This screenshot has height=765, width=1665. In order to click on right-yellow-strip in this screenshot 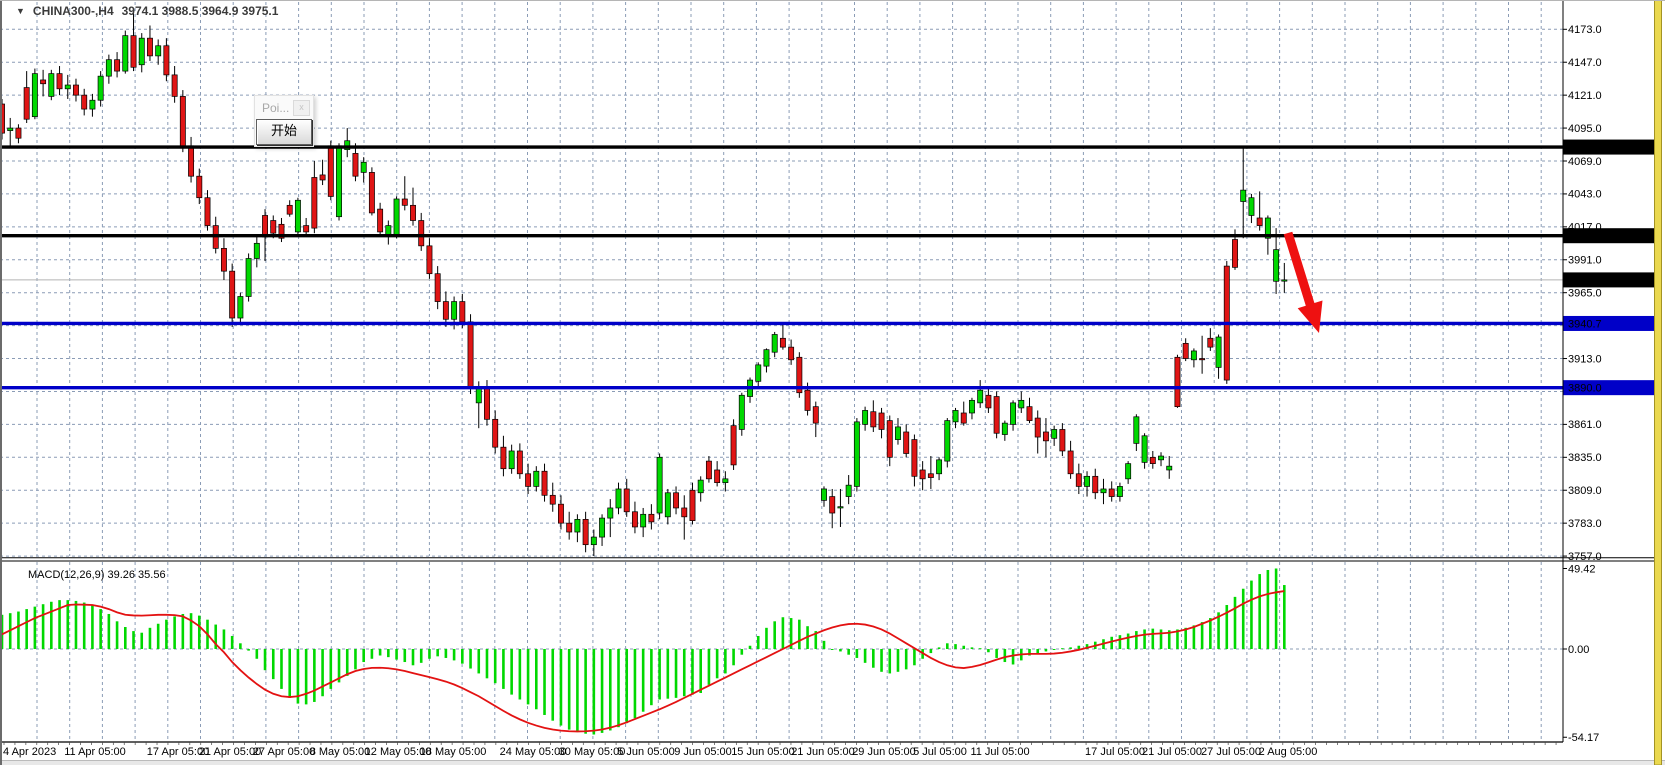, I will do `click(1658, 382)`.